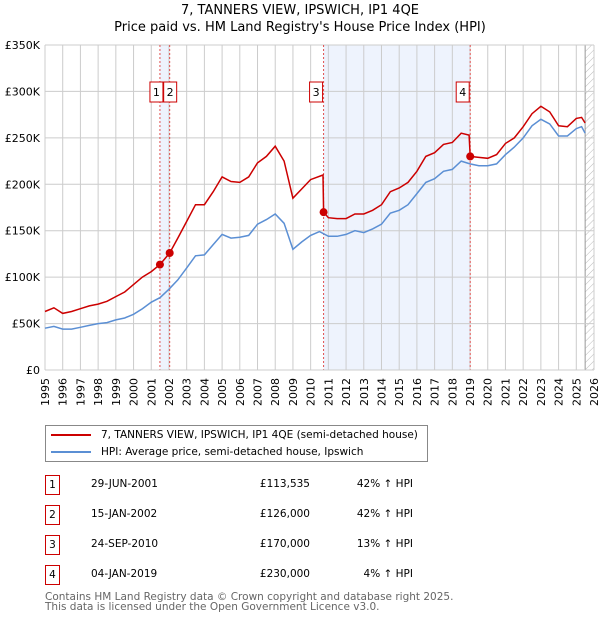 This screenshot has width=600, height=620. What do you see at coordinates (124, 574) in the screenshot?
I see `sale-date: 04-JAN-2019` at bounding box center [124, 574].